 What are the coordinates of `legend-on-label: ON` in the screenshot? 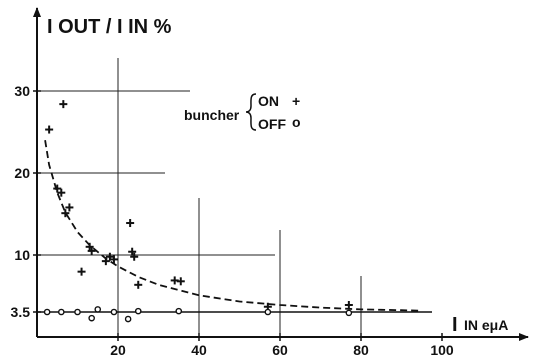 It's located at (268, 101).